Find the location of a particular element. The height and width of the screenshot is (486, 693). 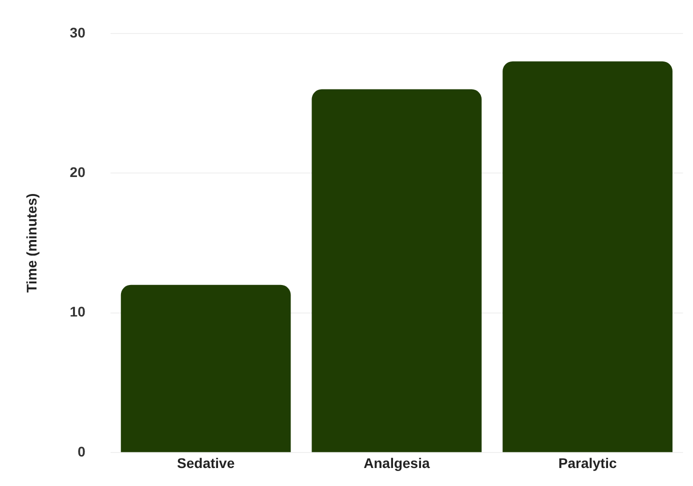

y-tick-label: 10 is located at coordinates (78, 312).